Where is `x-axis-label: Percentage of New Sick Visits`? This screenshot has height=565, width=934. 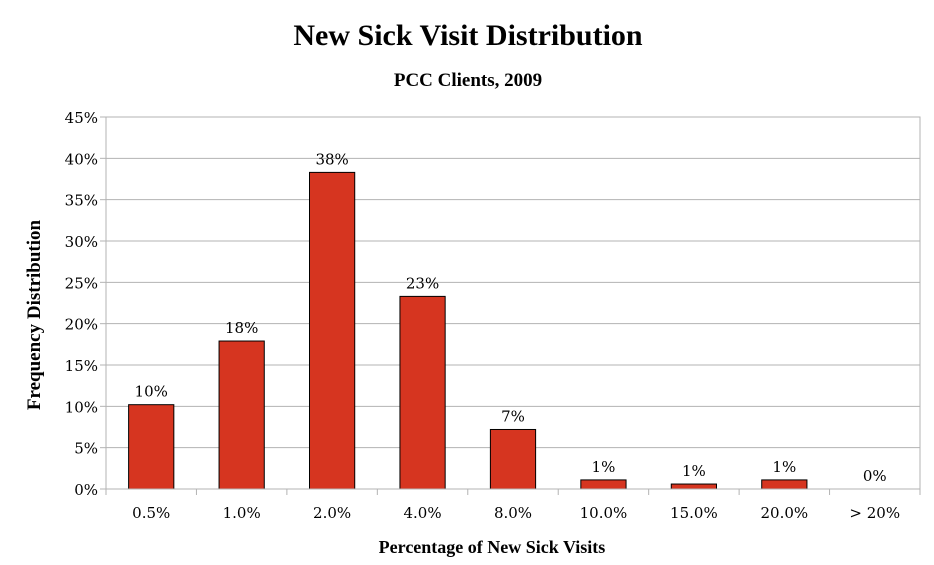
x-axis-label: Percentage of New Sick Visits is located at coordinates (492, 547).